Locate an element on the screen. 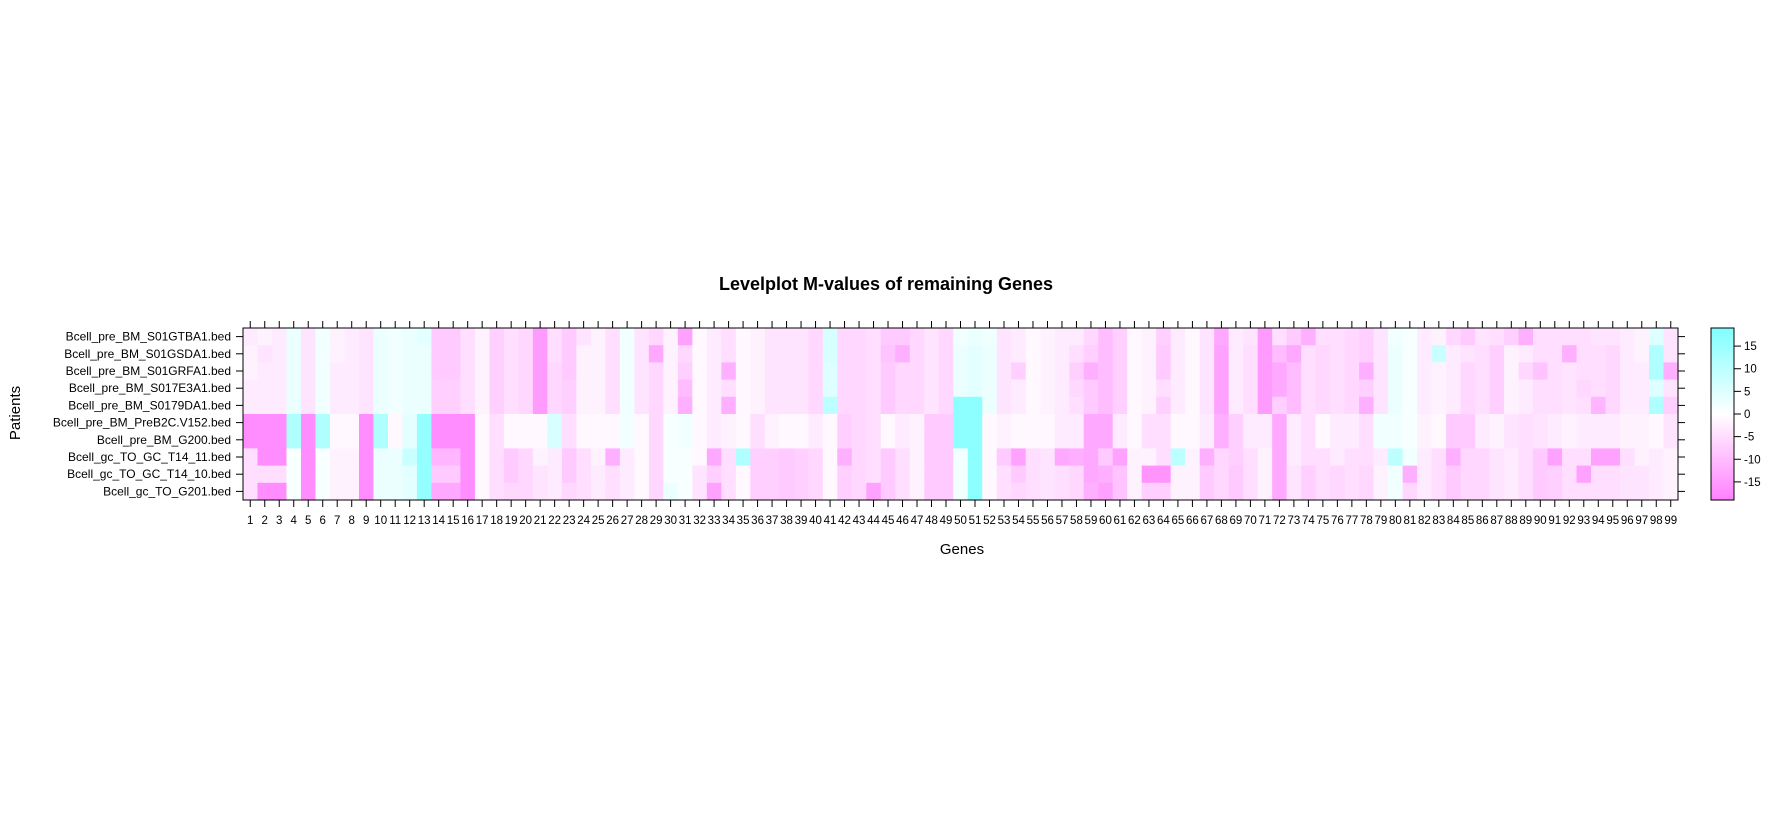 The image size is (1772, 836). x-tick-label: 87 is located at coordinates (1496, 521).